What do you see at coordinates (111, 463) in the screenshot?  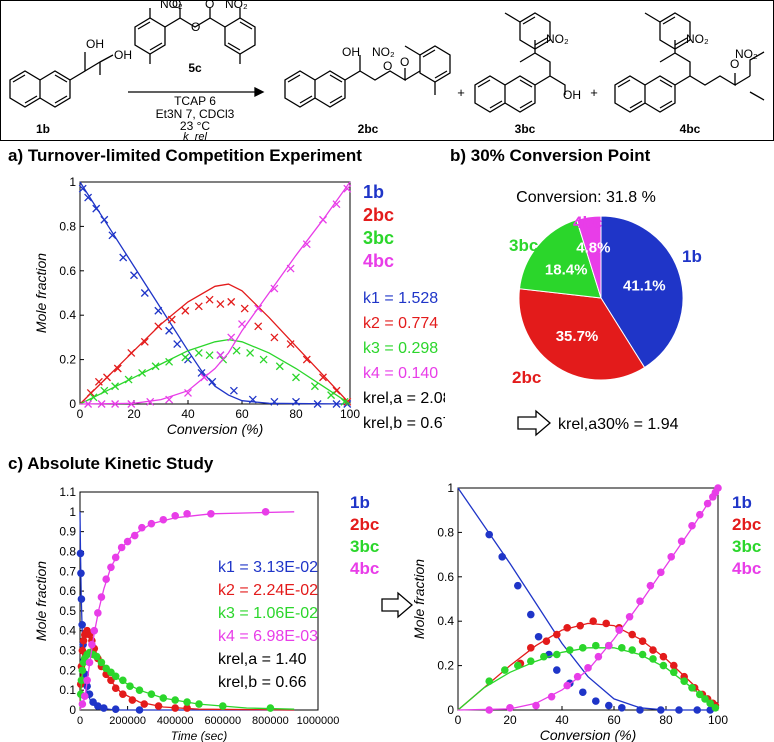 I see `panel-c-title: c) Absolute Kinetic Study` at bounding box center [111, 463].